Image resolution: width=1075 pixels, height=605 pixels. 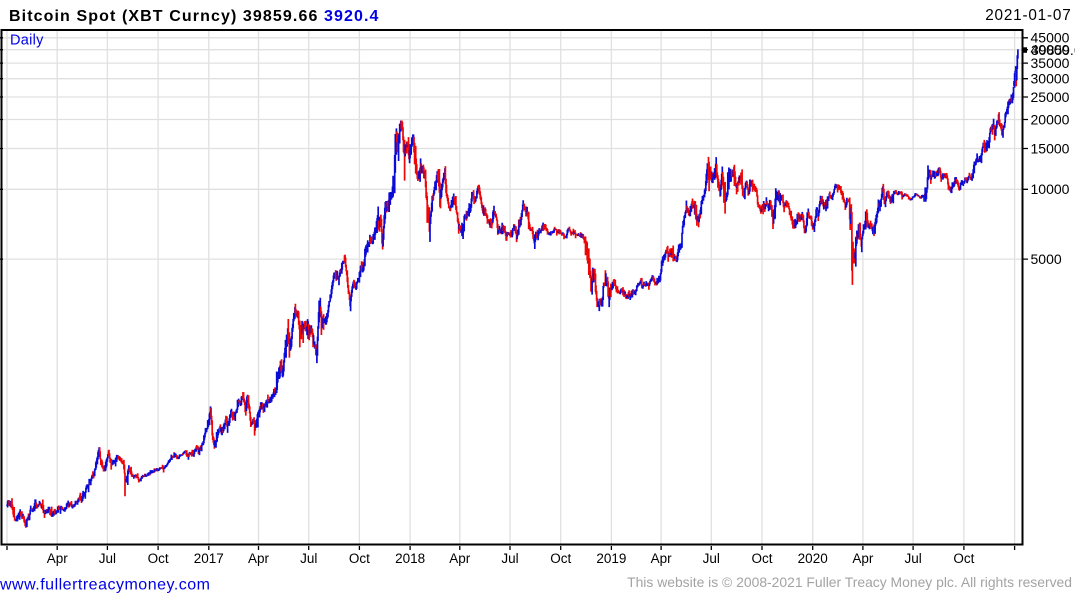 What do you see at coordinates (1028, 15) in the screenshot?
I see `svg-text: 2021-01-07` at bounding box center [1028, 15].